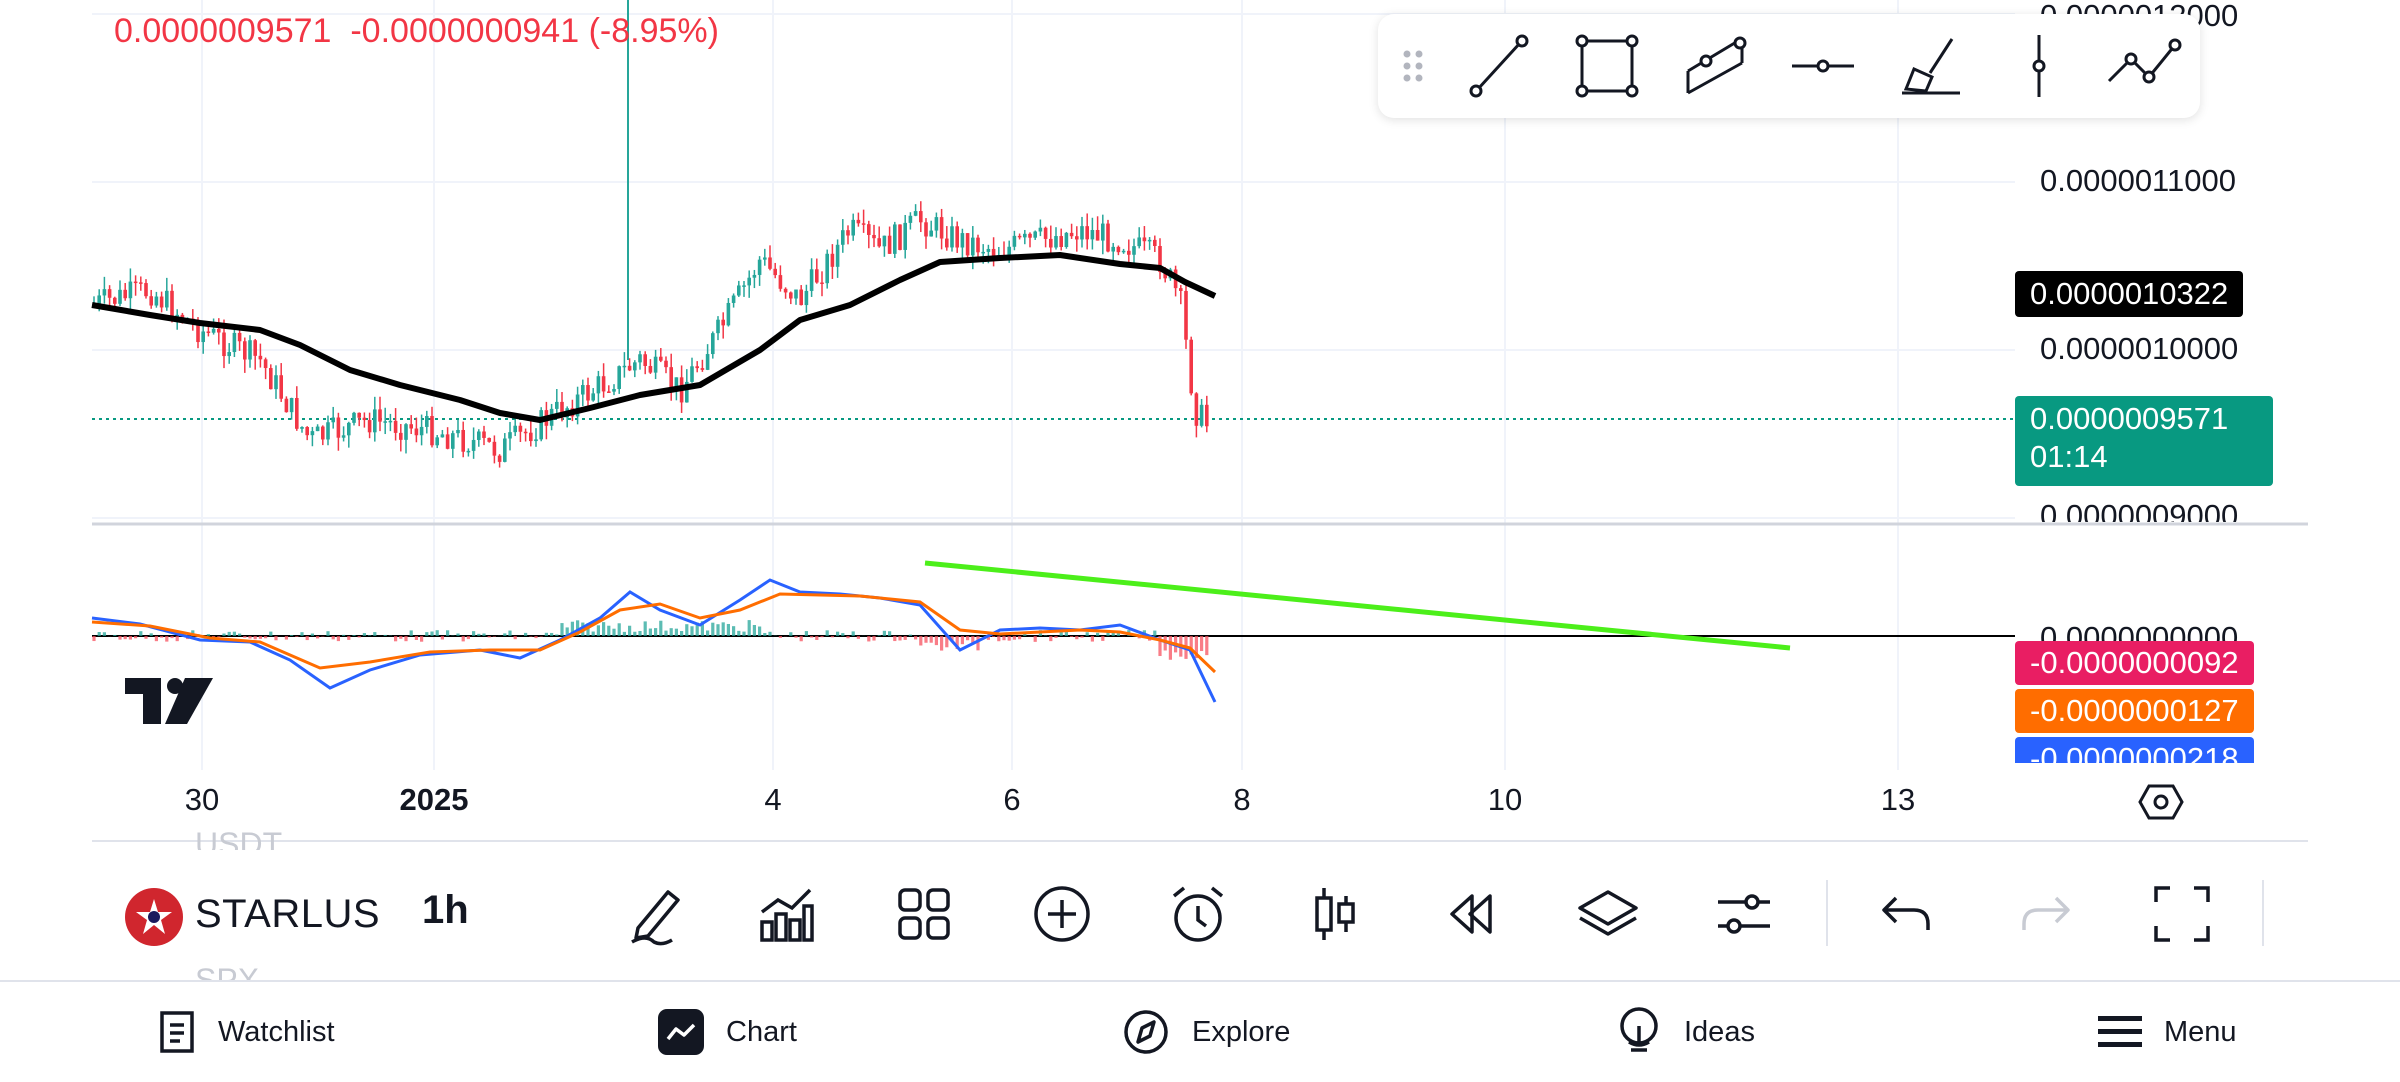 This screenshot has height=1082, width=2400. What do you see at coordinates (2139, 349) in the screenshot?
I see `price-axis-label: 0.0000010000` at bounding box center [2139, 349].